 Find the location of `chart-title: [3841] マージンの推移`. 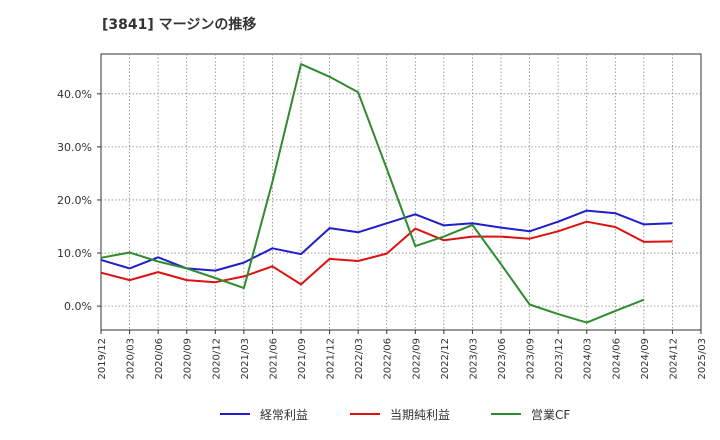

chart-title: [3841] マージンの推移 is located at coordinates (179, 25).